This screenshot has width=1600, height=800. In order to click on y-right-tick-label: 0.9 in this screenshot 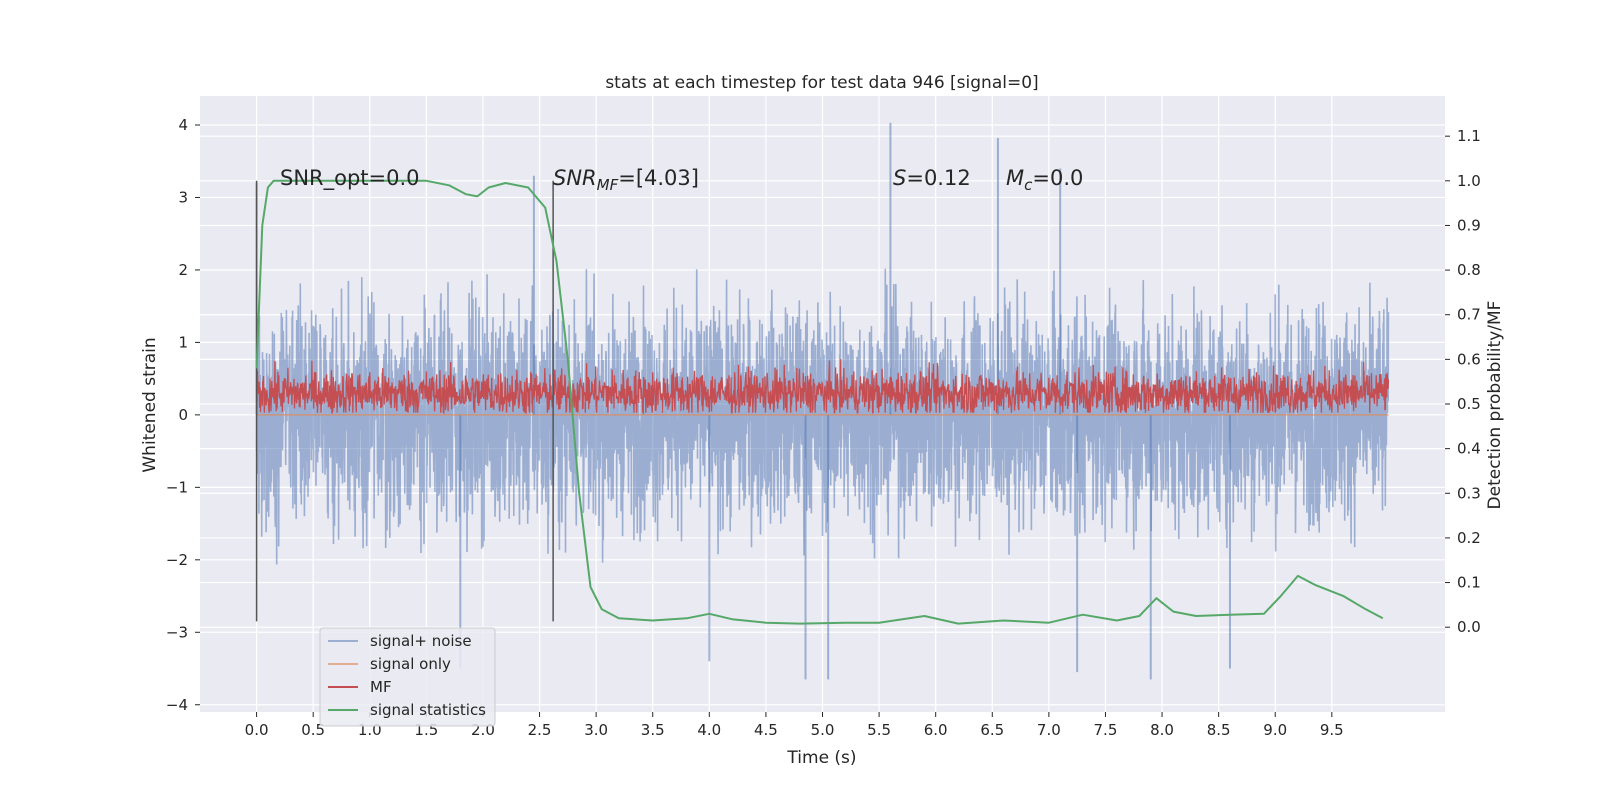, I will do `click(1469, 225)`.